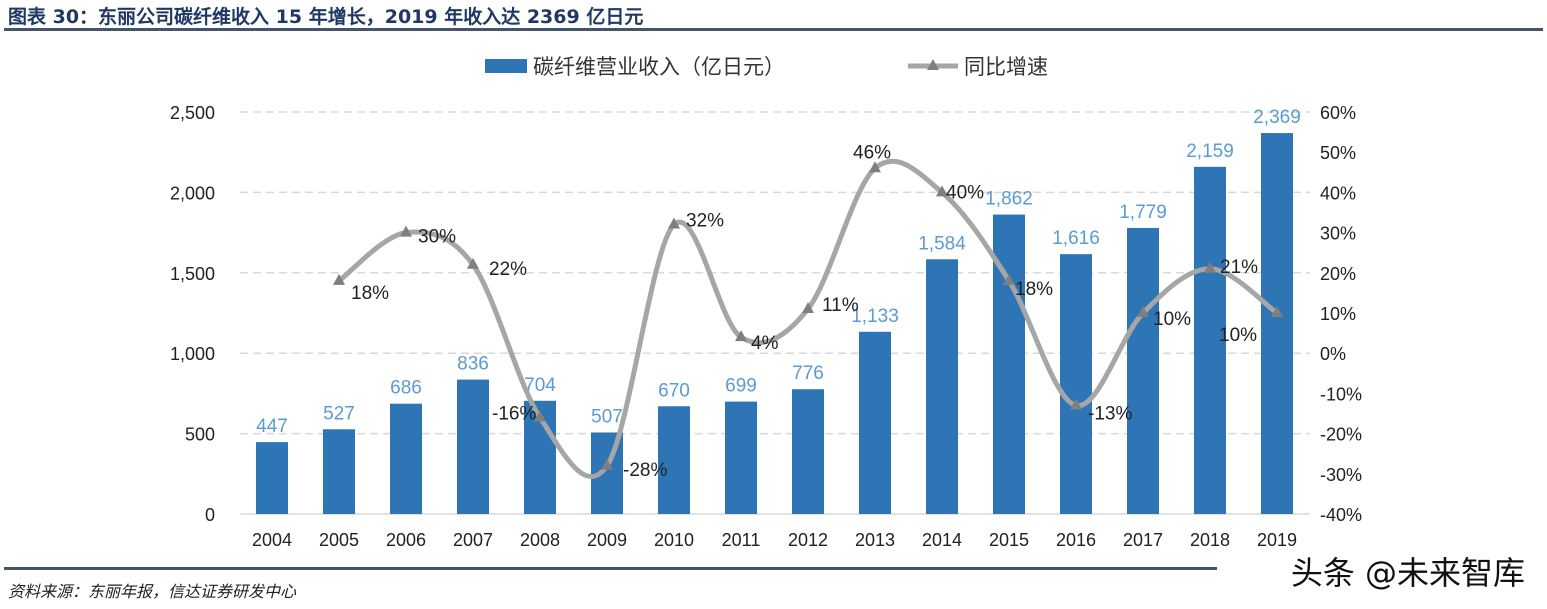  What do you see at coordinates (192, 274) in the screenshot?
I see `y-left-tick: 1,500` at bounding box center [192, 274].